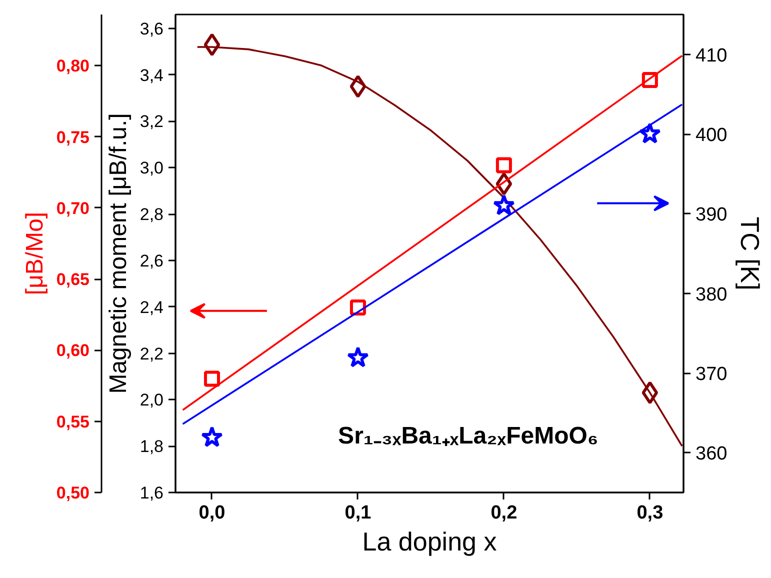 The width and height of the screenshot is (771, 578). What do you see at coordinates (358, 513) in the screenshot?
I see `x-tick-label: 0,1` at bounding box center [358, 513].